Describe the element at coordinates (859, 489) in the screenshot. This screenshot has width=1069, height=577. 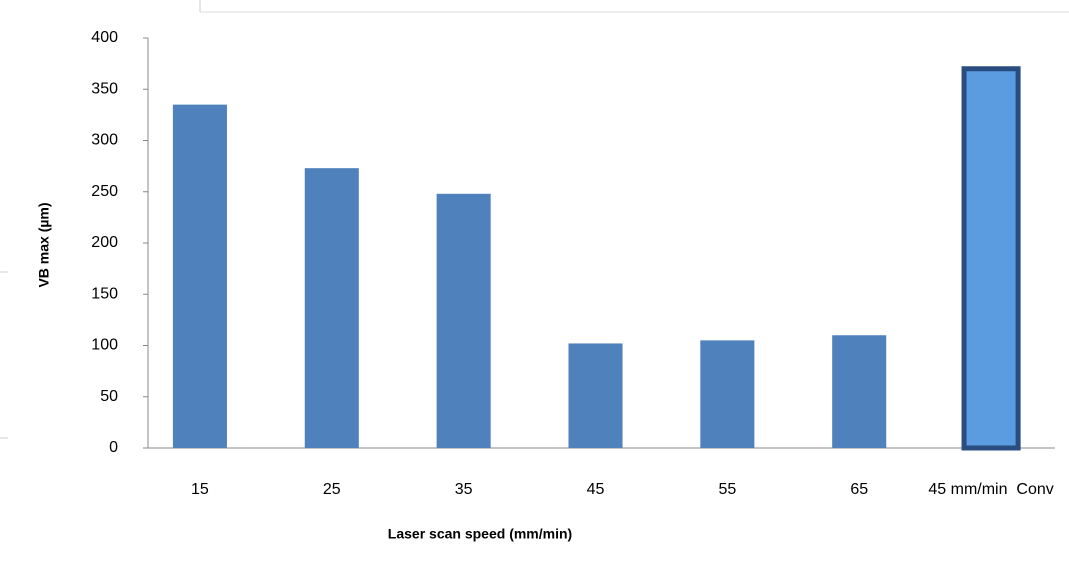
I see `x-tick-label: 65` at that location.